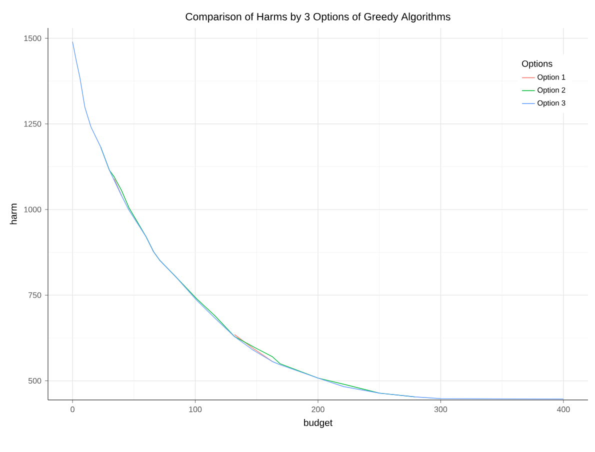  What do you see at coordinates (13, 214) in the screenshot?
I see `y-axis-title: harm` at bounding box center [13, 214].